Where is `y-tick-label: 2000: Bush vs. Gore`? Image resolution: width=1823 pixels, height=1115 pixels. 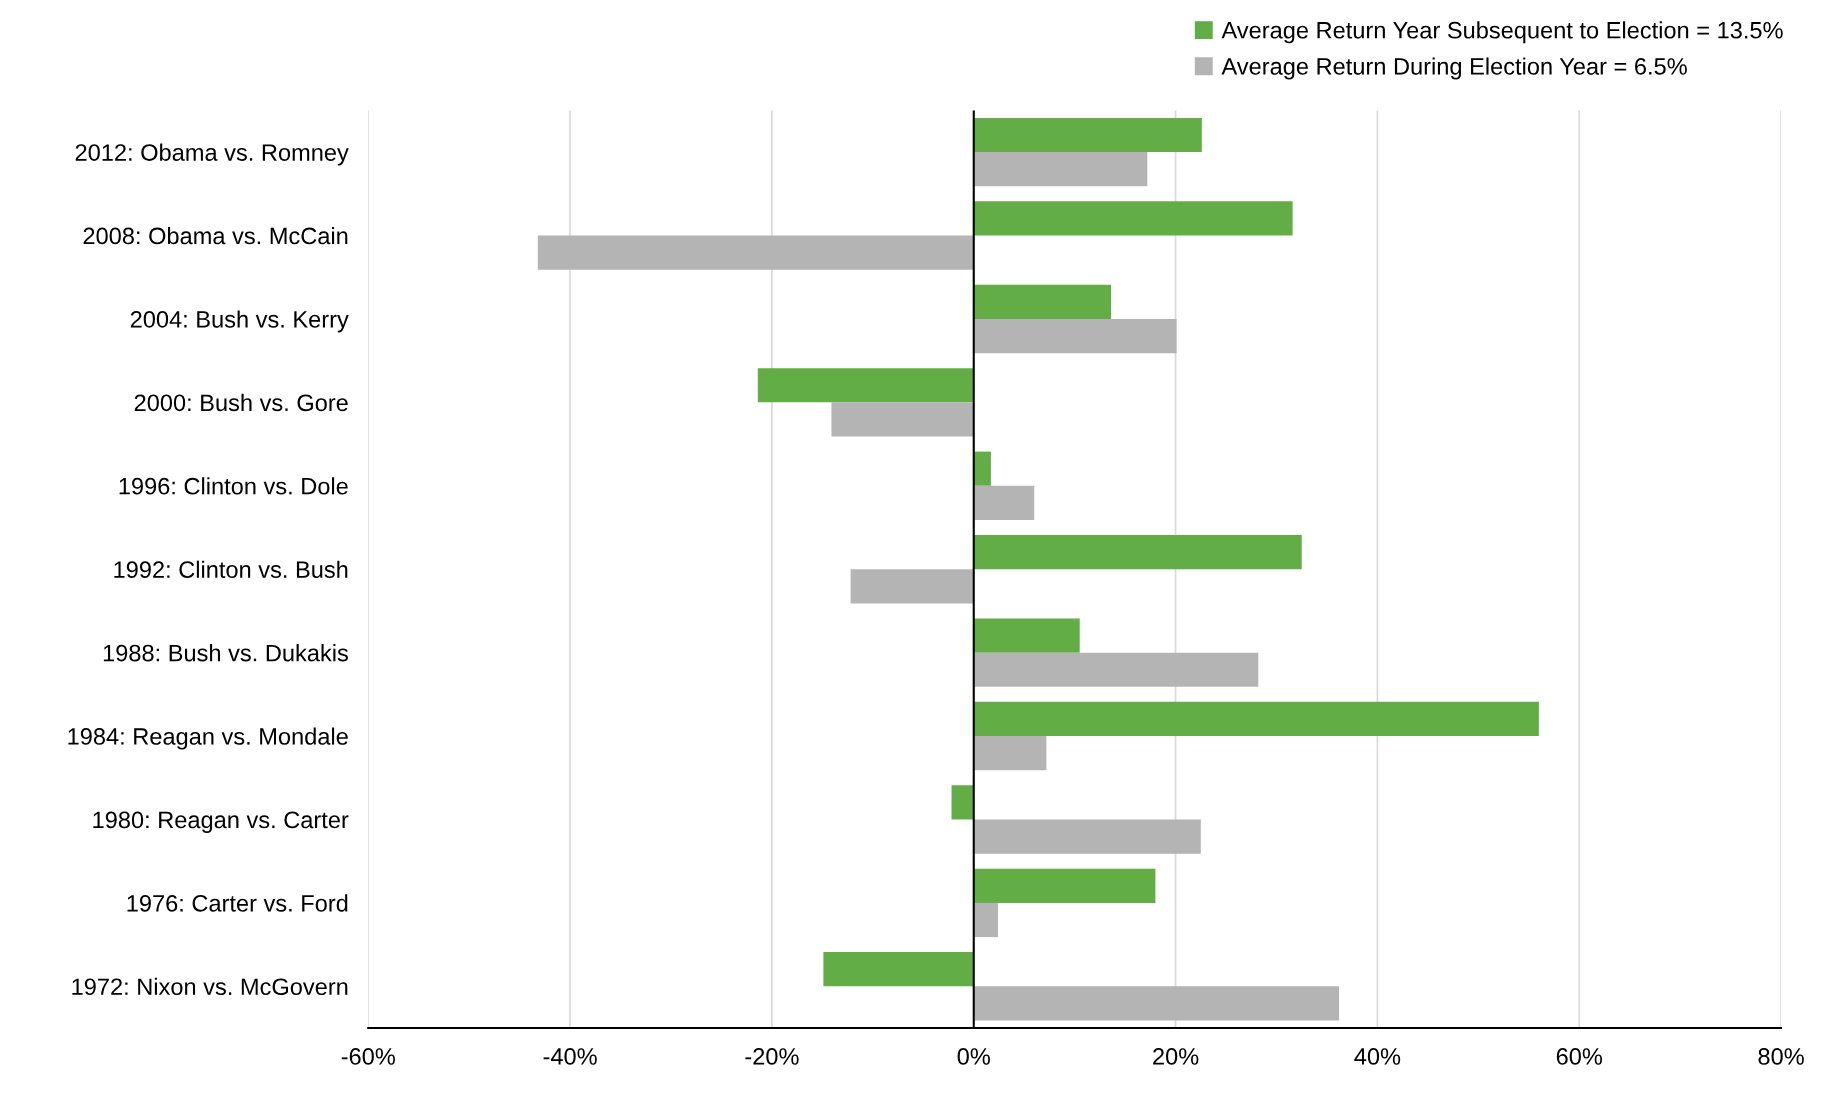 y-tick-label: 2000: Bush vs. Gore is located at coordinates (241, 402).